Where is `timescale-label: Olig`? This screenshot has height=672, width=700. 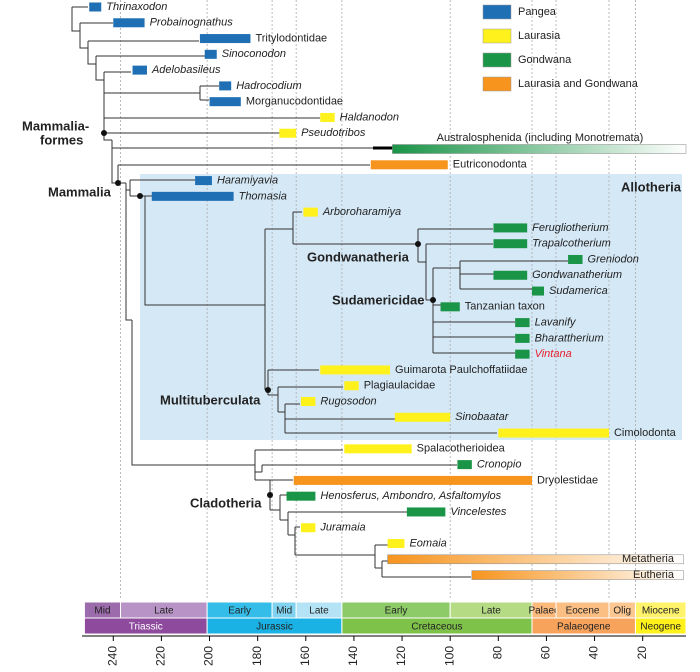 timescale-label: Olig is located at coordinates (622, 611).